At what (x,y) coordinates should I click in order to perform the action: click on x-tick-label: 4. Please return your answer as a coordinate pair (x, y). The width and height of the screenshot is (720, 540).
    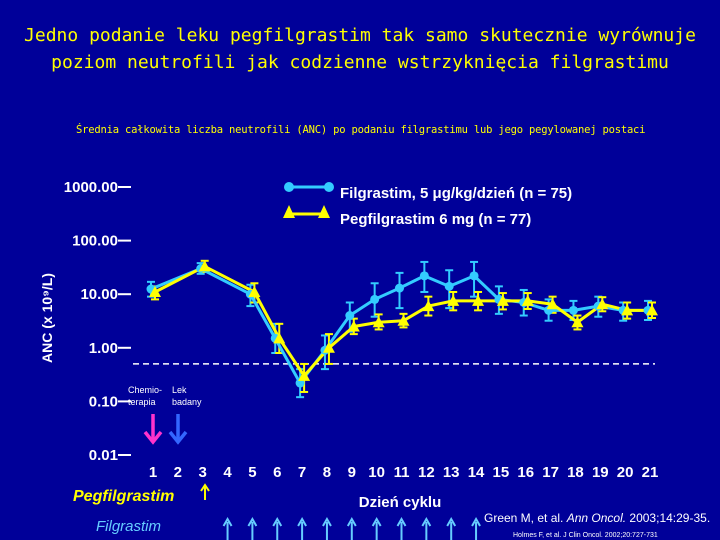
    Looking at the image, I should click on (227, 472).